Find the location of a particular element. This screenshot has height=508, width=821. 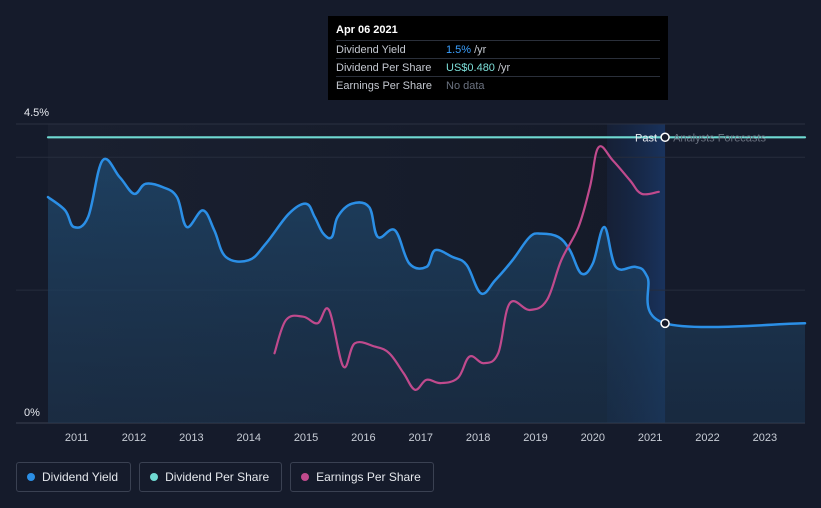

tooltip-label: Dividend Yield is located at coordinates (371, 49).